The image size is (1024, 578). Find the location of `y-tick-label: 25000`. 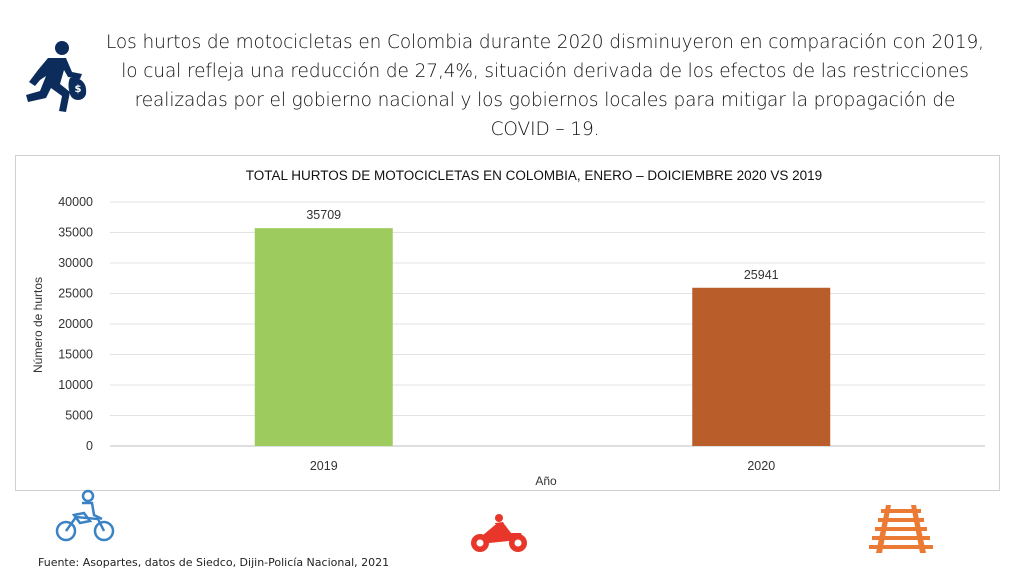

y-tick-label: 25000 is located at coordinates (75, 294).